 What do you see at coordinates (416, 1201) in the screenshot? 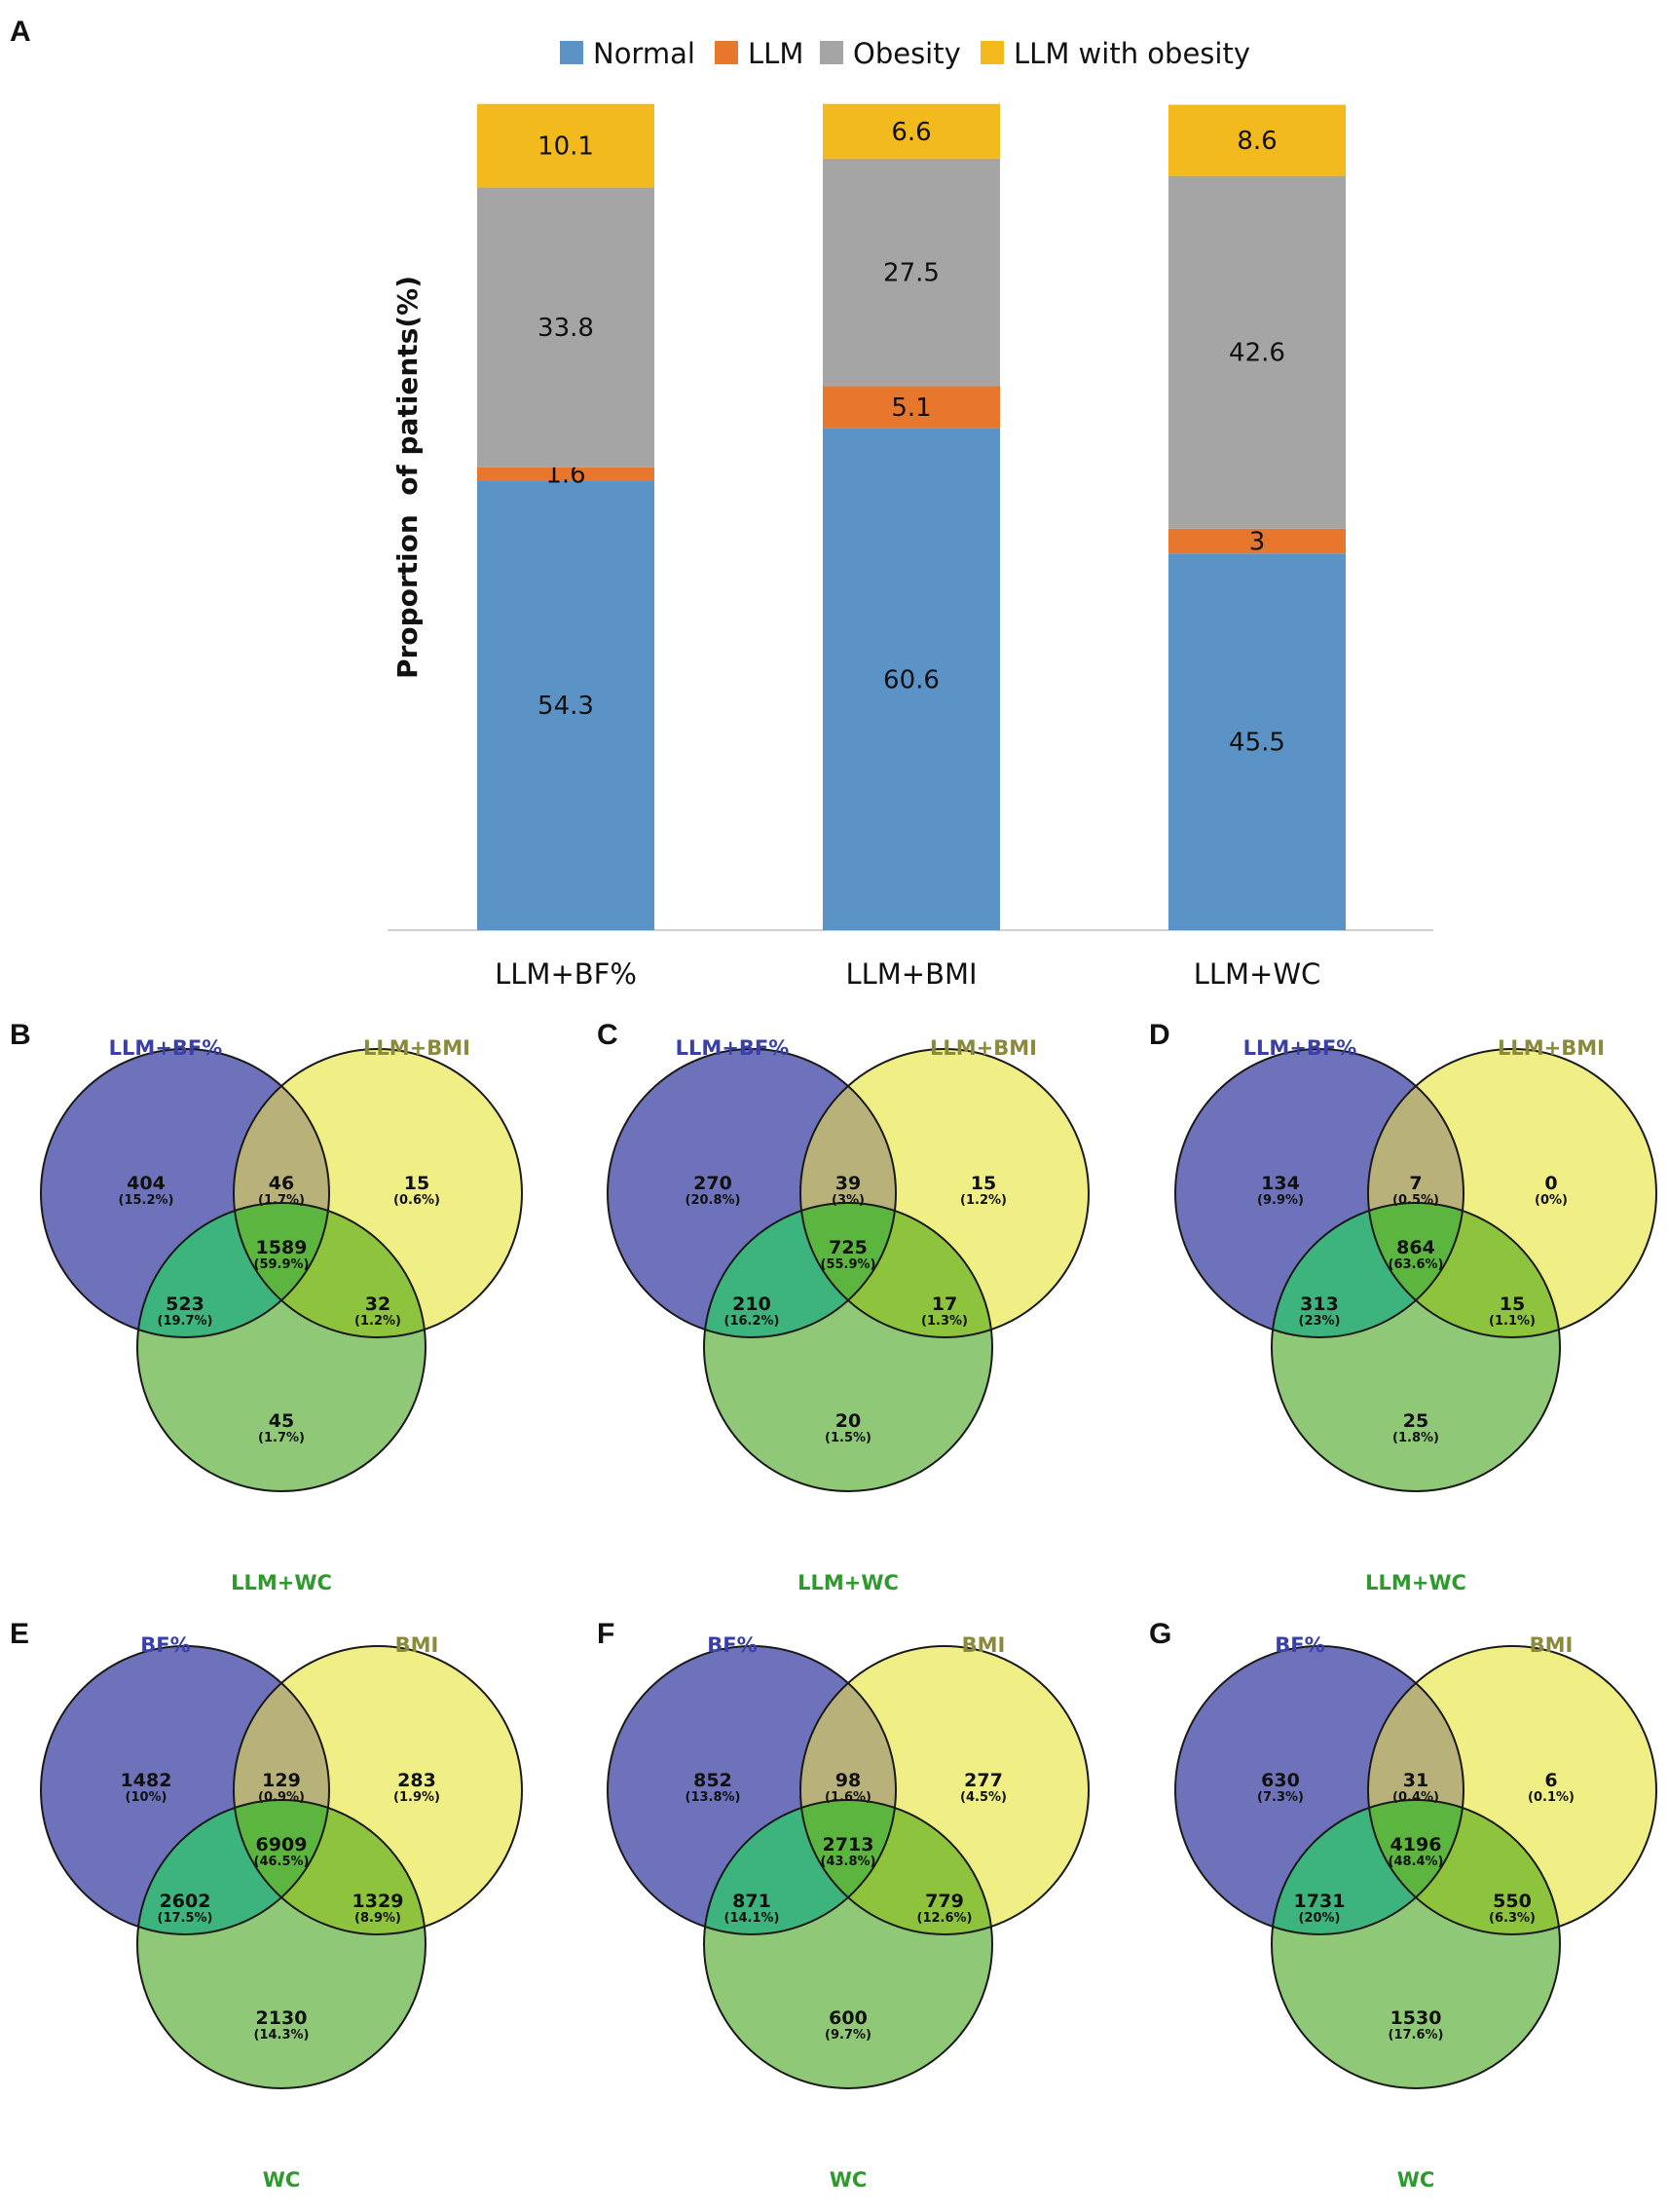
I see `venn-percent-b: (0.6%)` at bounding box center [416, 1201].